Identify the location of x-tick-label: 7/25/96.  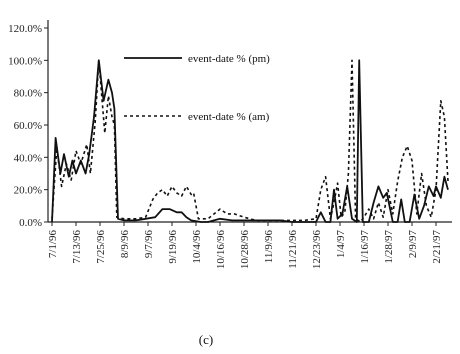
(101, 247).